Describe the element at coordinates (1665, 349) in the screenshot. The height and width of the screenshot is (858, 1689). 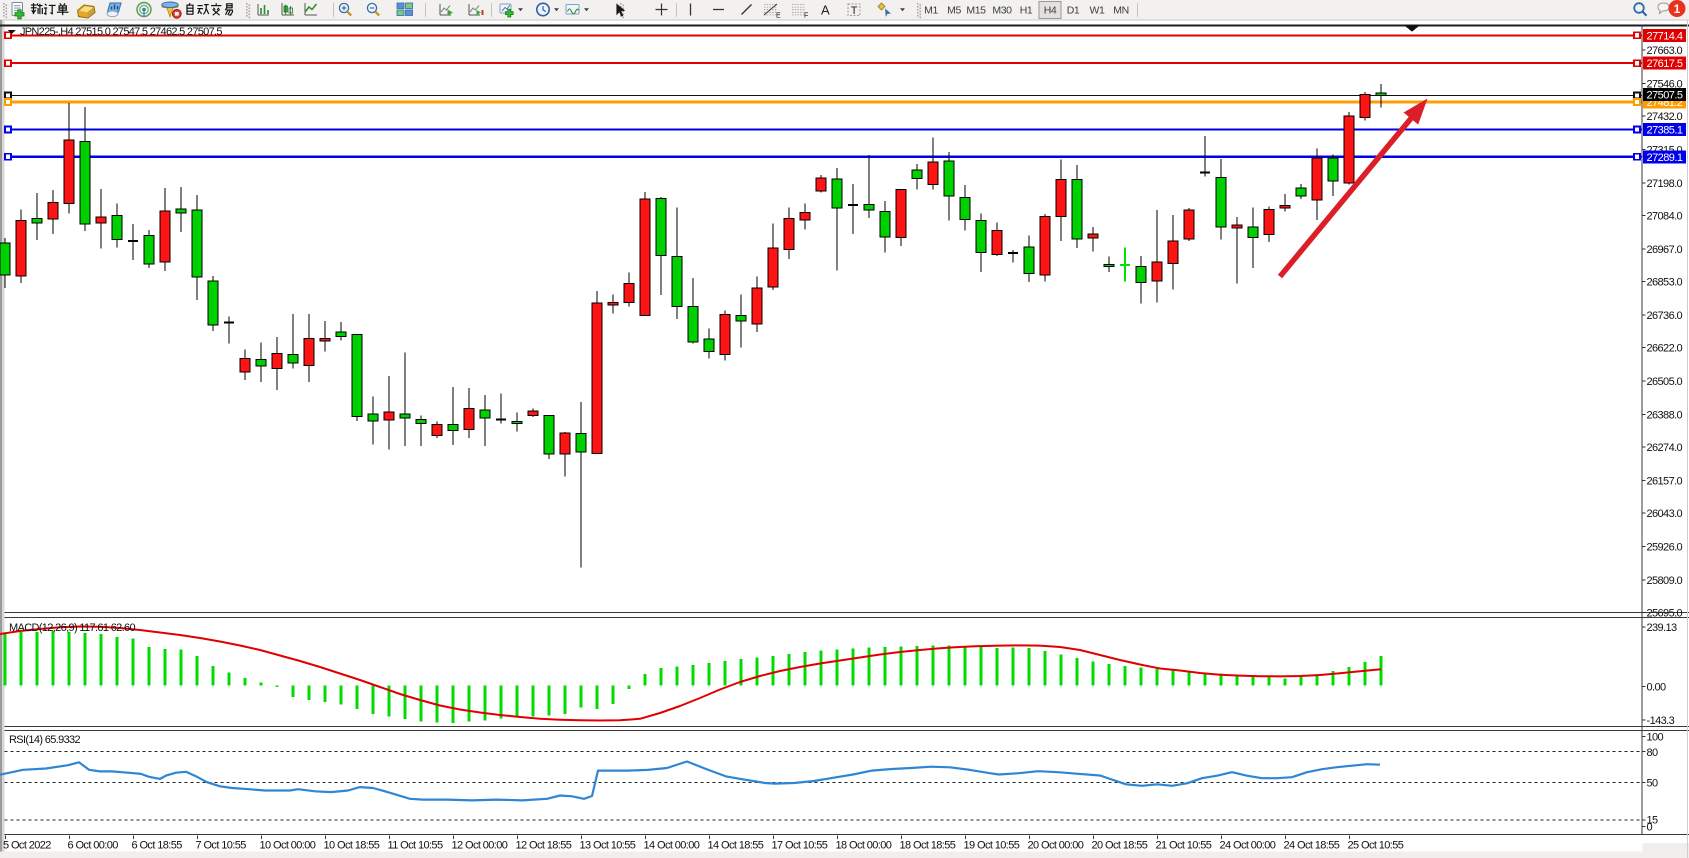
I see `svg-text: 26622.0` at that location.